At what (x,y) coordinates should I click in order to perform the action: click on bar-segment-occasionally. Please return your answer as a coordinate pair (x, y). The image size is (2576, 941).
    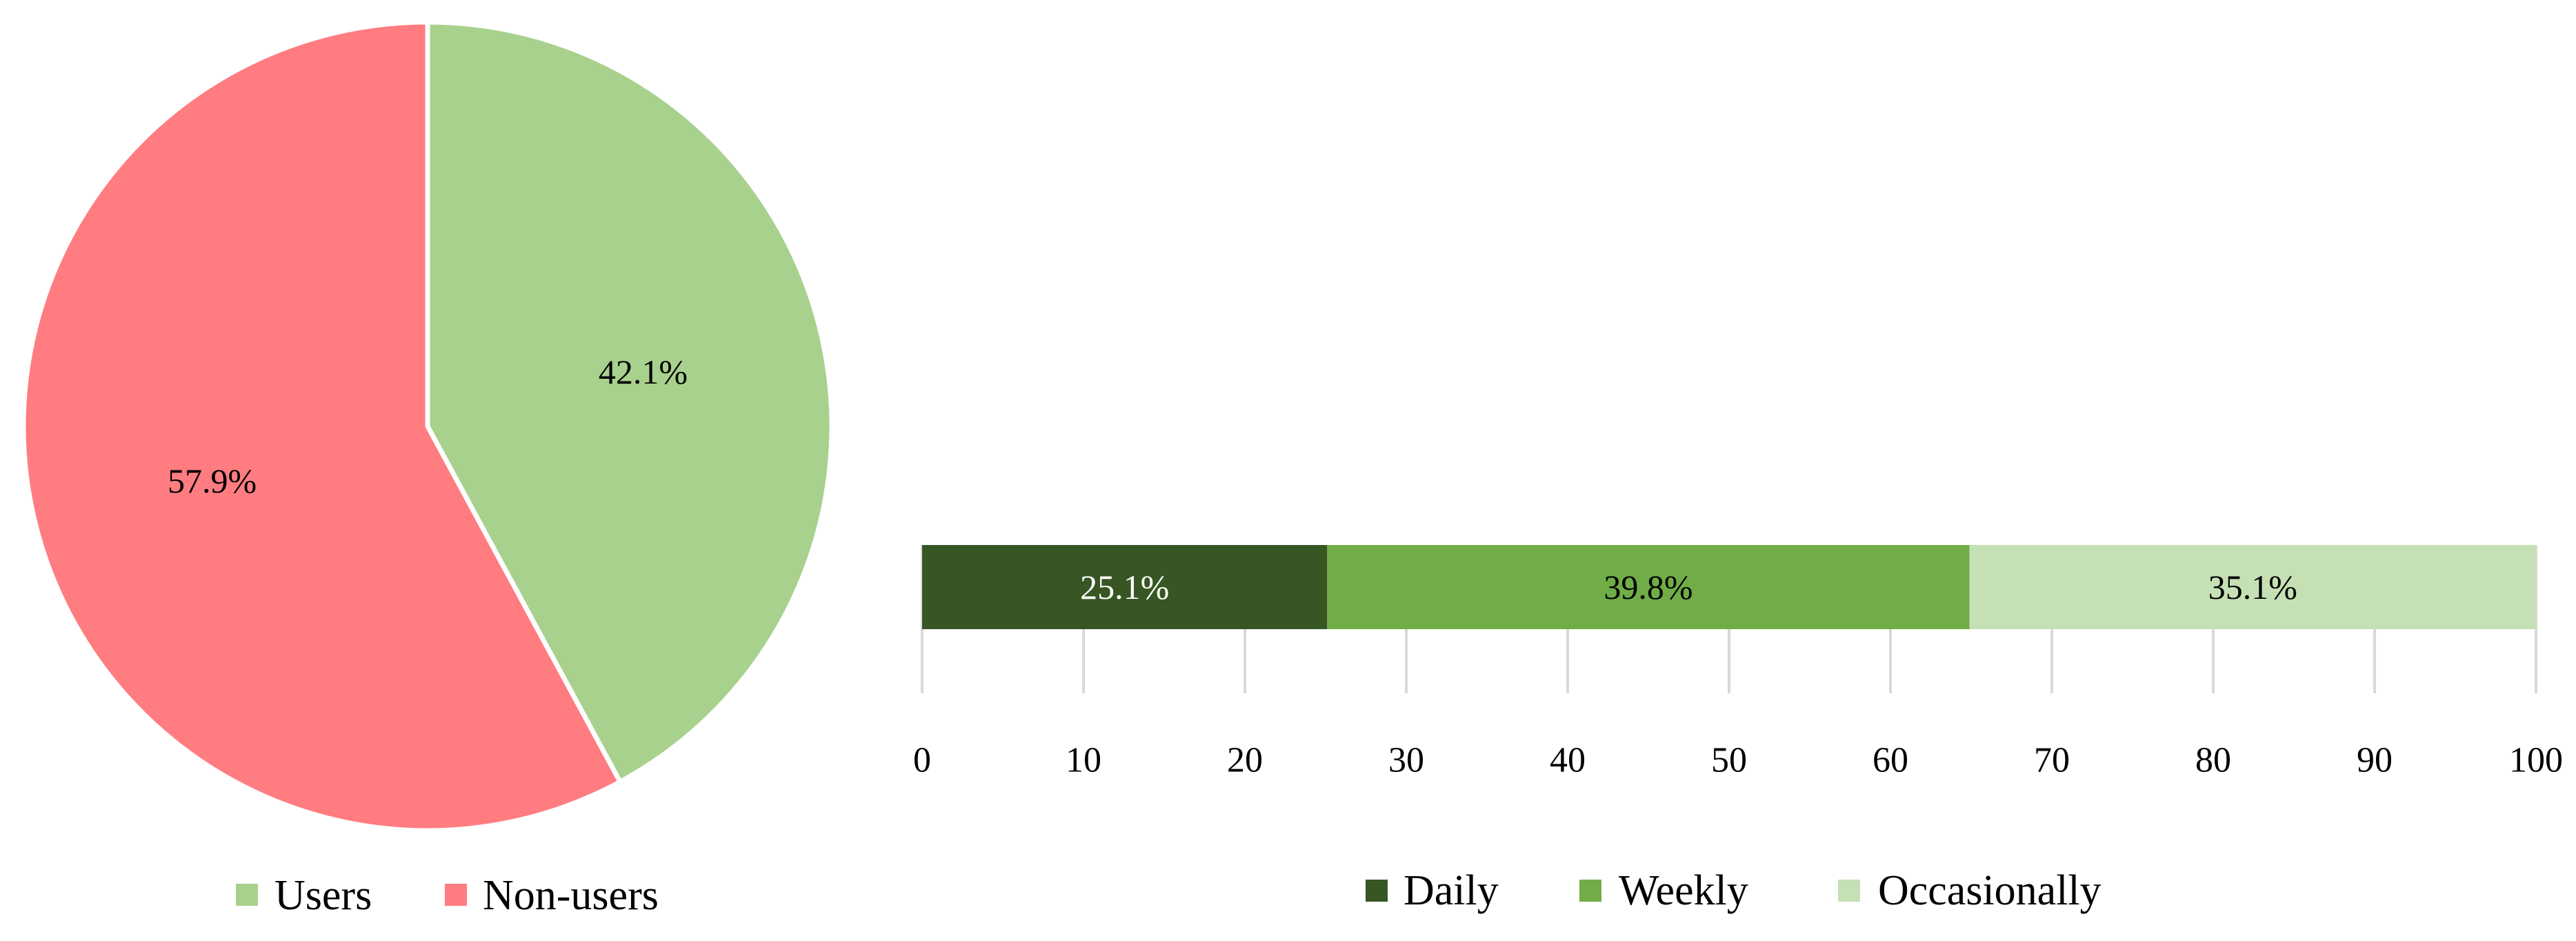
    Looking at the image, I should click on (2252, 587).